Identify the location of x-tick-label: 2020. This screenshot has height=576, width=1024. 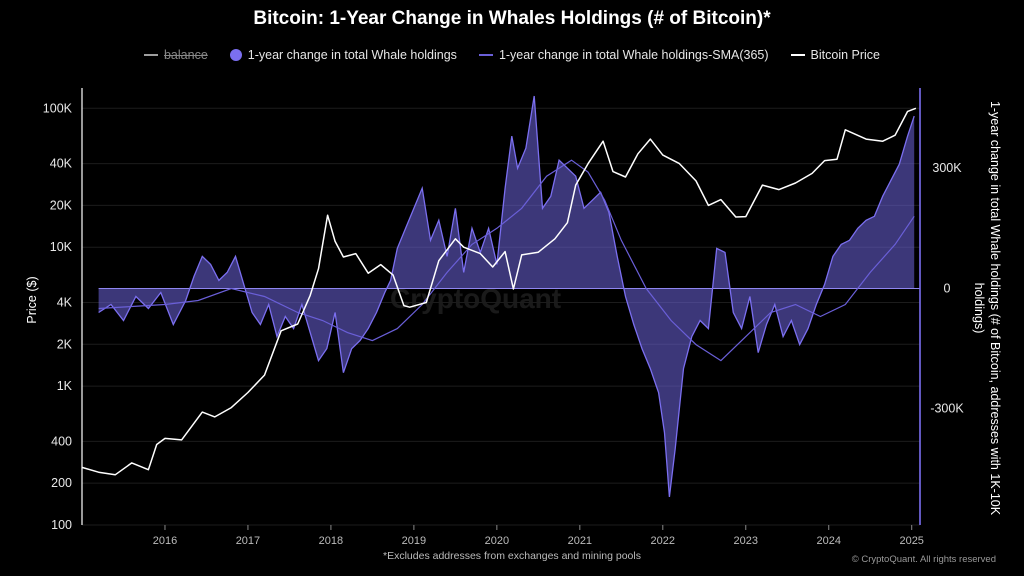
(497, 541).